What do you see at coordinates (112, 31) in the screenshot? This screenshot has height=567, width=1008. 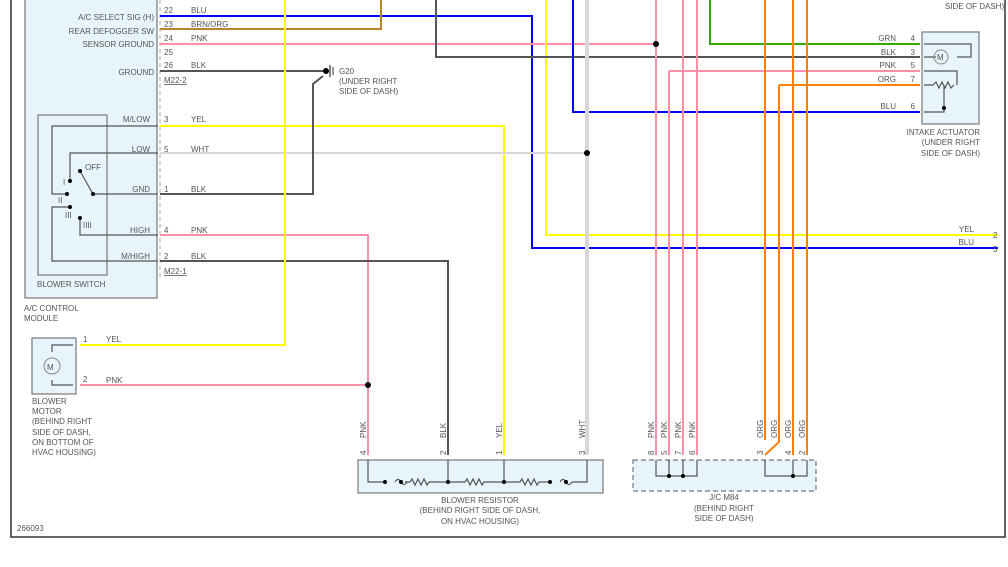 I see `pin-function-label: REAR DEFOGGER SW` at bounding box center [112, 31].